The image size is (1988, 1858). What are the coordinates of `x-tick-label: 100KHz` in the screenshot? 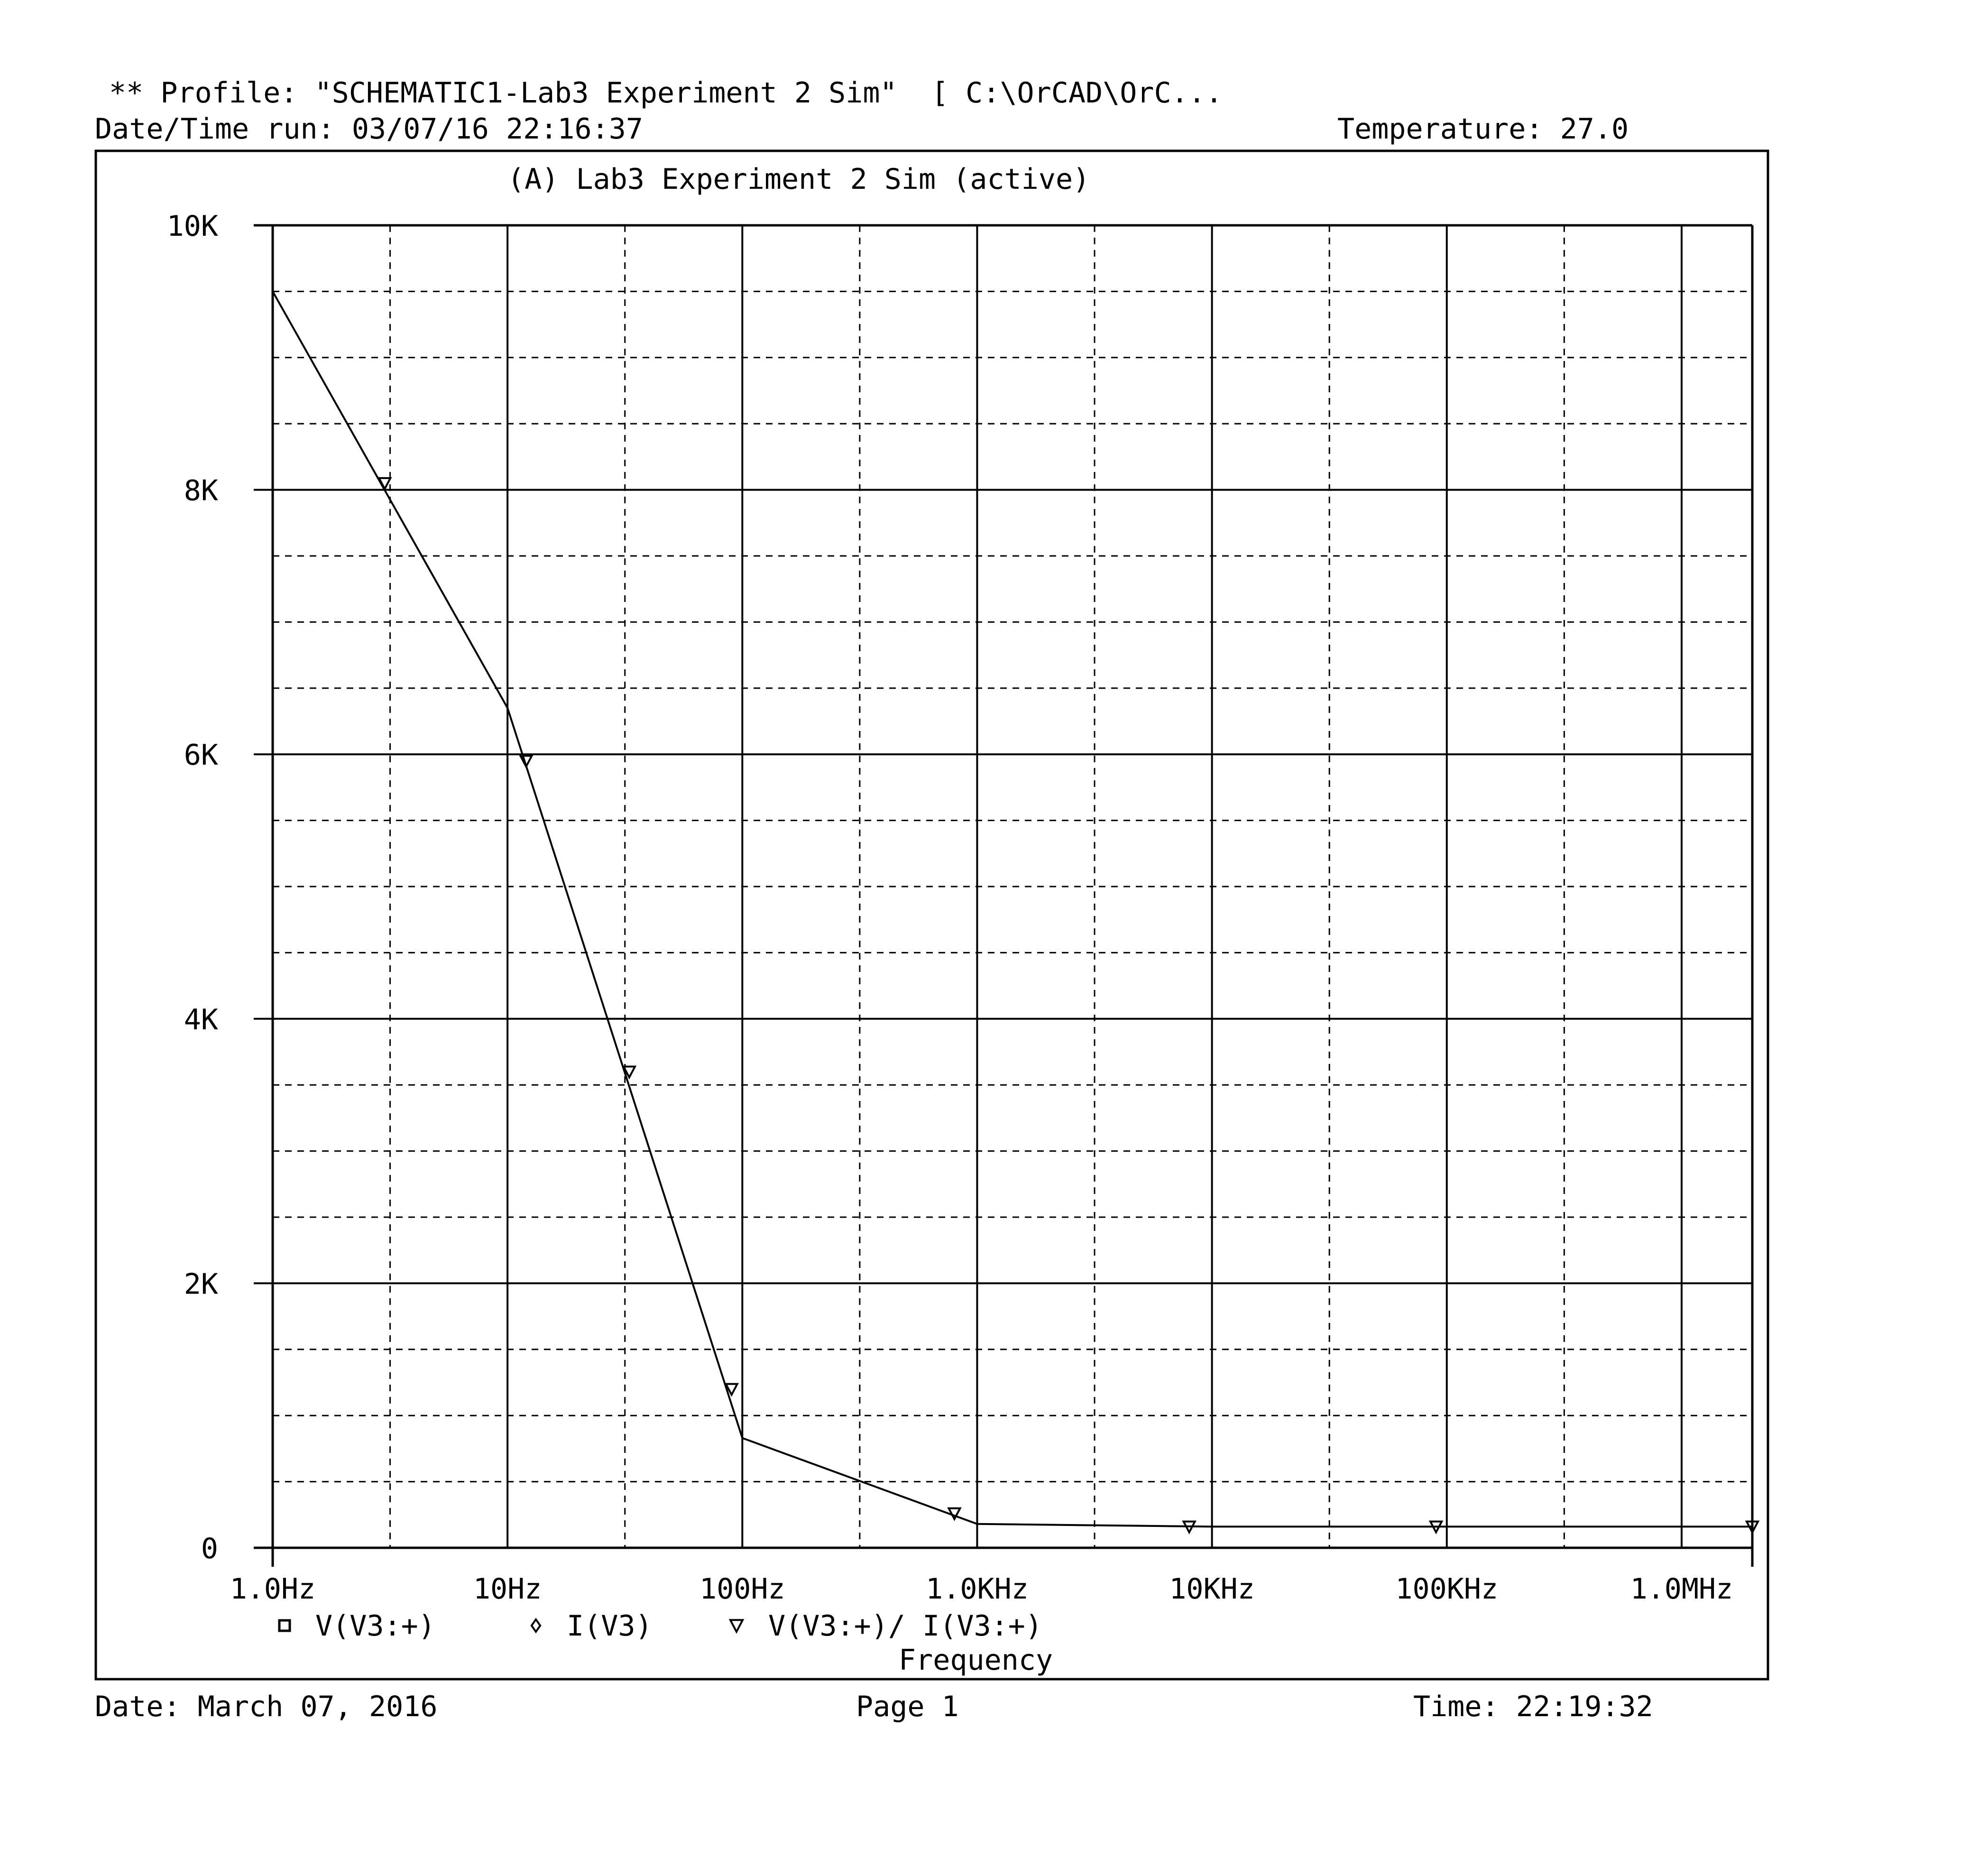 It's located at (1446, 1589).